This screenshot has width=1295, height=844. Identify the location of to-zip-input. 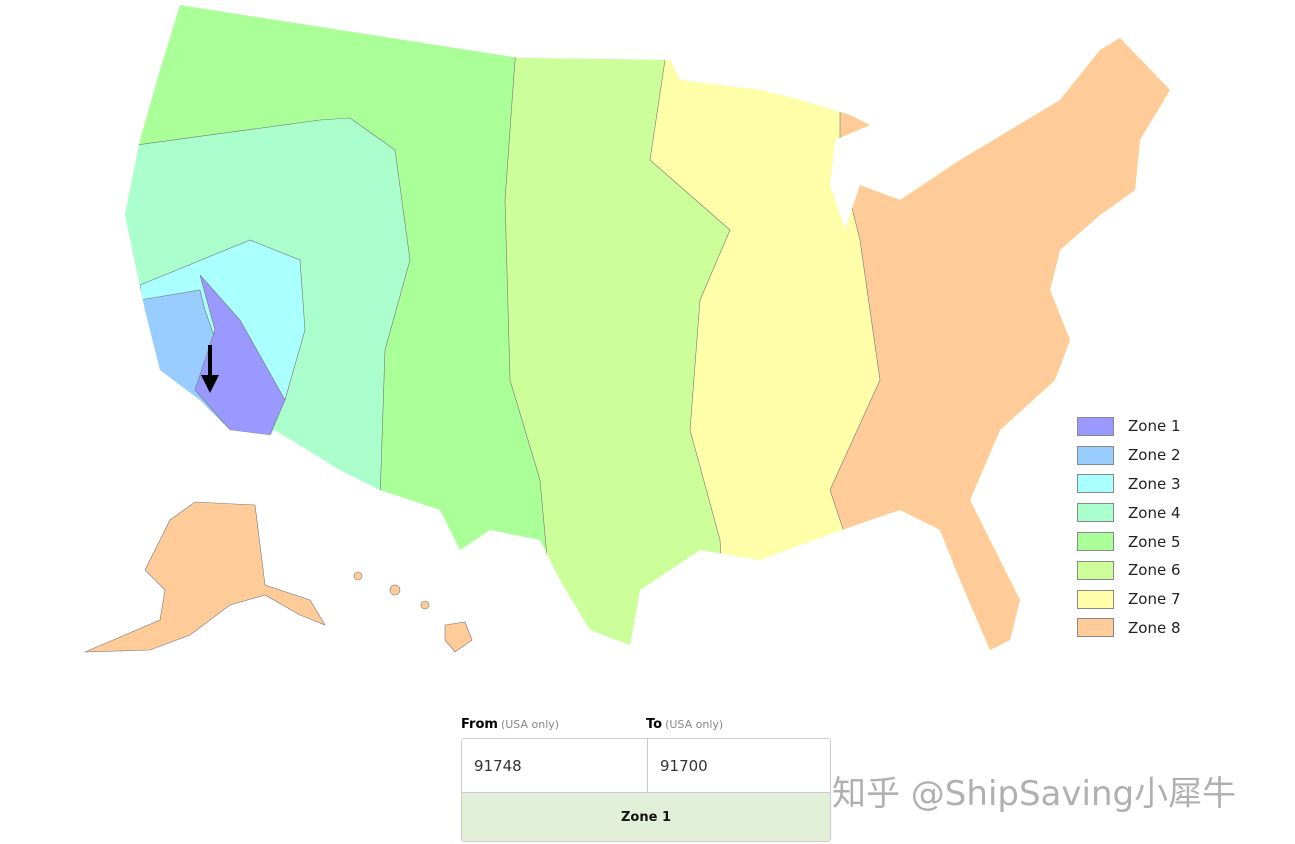
(738, 765).